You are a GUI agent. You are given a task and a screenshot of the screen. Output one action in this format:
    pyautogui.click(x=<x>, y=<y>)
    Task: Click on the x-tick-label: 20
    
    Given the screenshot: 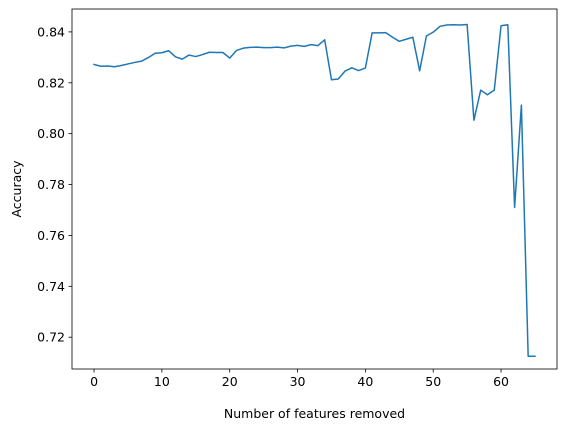 What is the action you would take?
    pyautogui.click(x=230, y=381)
    